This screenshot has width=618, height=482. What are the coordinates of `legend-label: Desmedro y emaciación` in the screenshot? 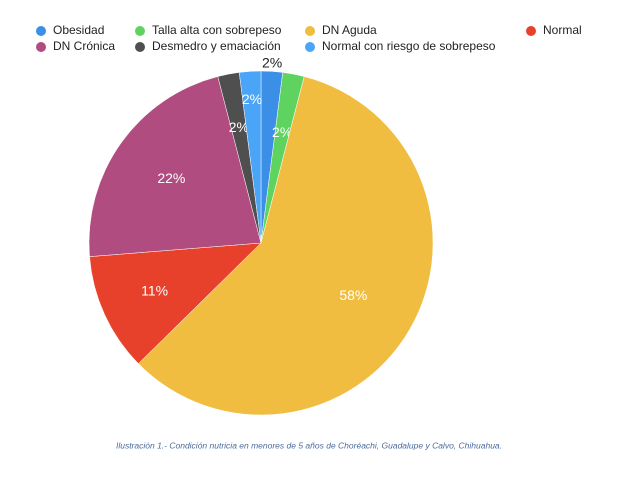 It's located at (216, 46).